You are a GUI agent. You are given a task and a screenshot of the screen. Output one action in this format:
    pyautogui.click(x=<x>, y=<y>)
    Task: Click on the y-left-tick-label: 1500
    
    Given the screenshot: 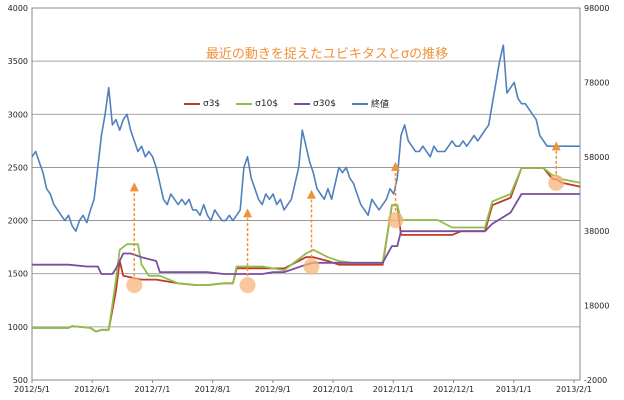 What is the action you would take?
    pyautogui.click(x=18, y=274)
    